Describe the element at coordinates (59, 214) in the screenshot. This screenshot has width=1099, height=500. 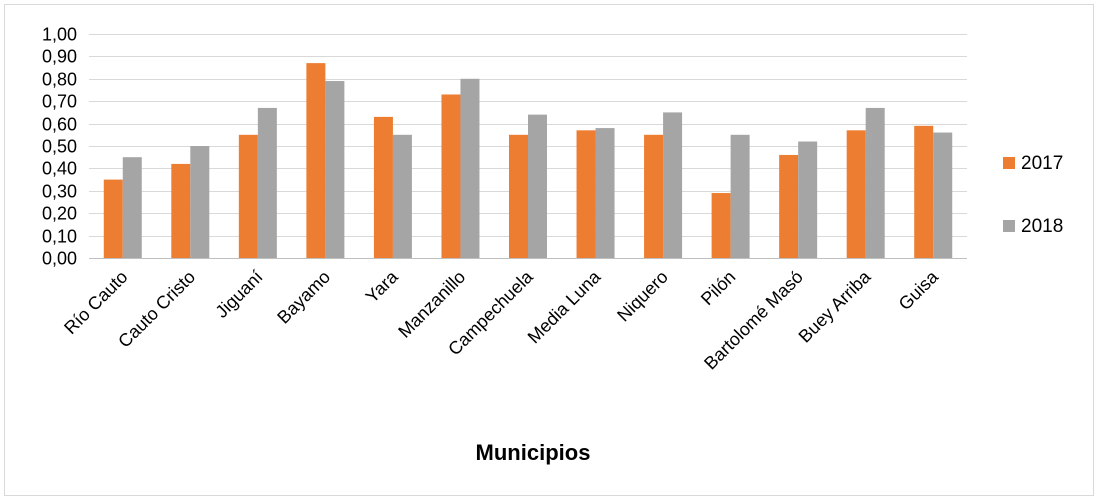
I see `y-tick-label: 0,20` at that location.